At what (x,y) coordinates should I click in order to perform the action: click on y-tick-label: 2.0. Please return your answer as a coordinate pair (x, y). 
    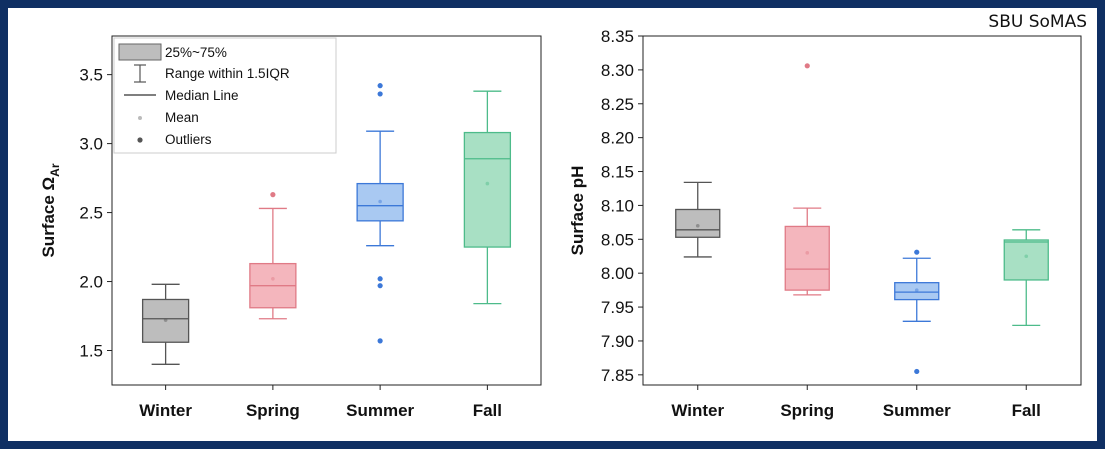
    Looking at the image, I should click on (91, 282).